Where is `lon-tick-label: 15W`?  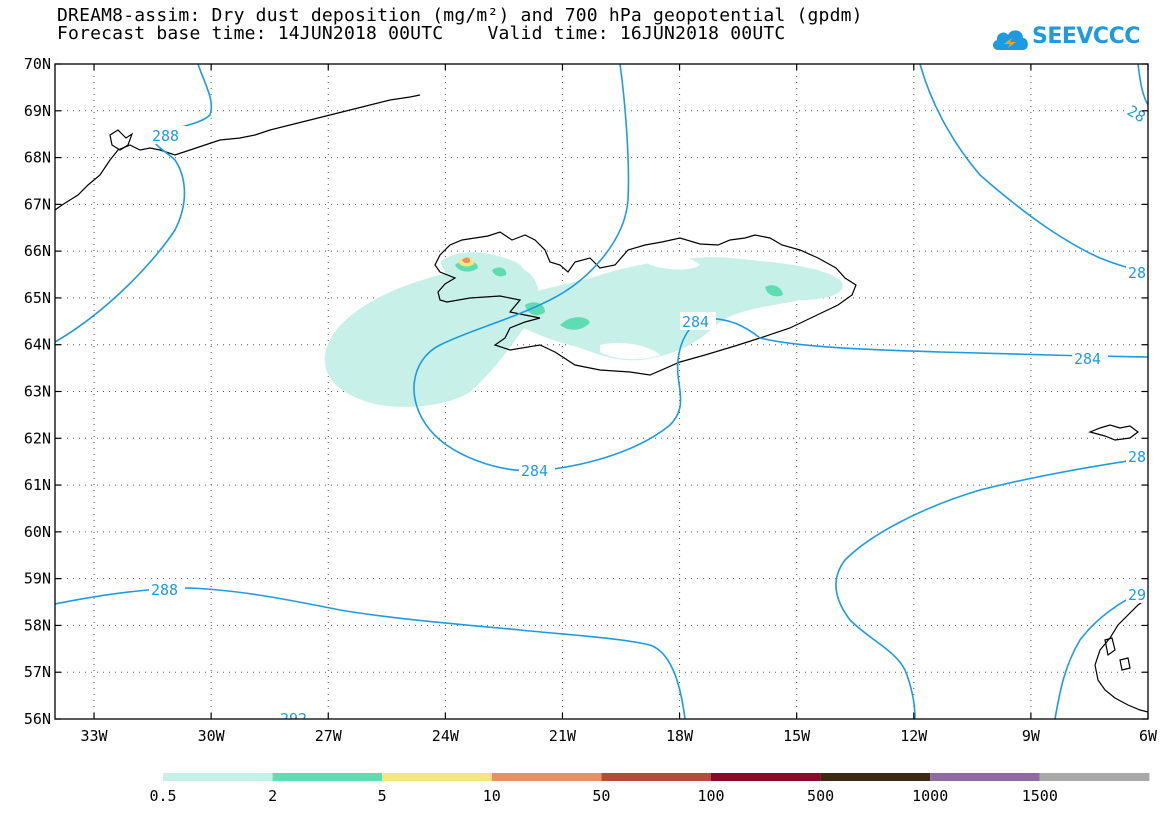 lon-tick-label: 15W is located at coordinates (797, 736).